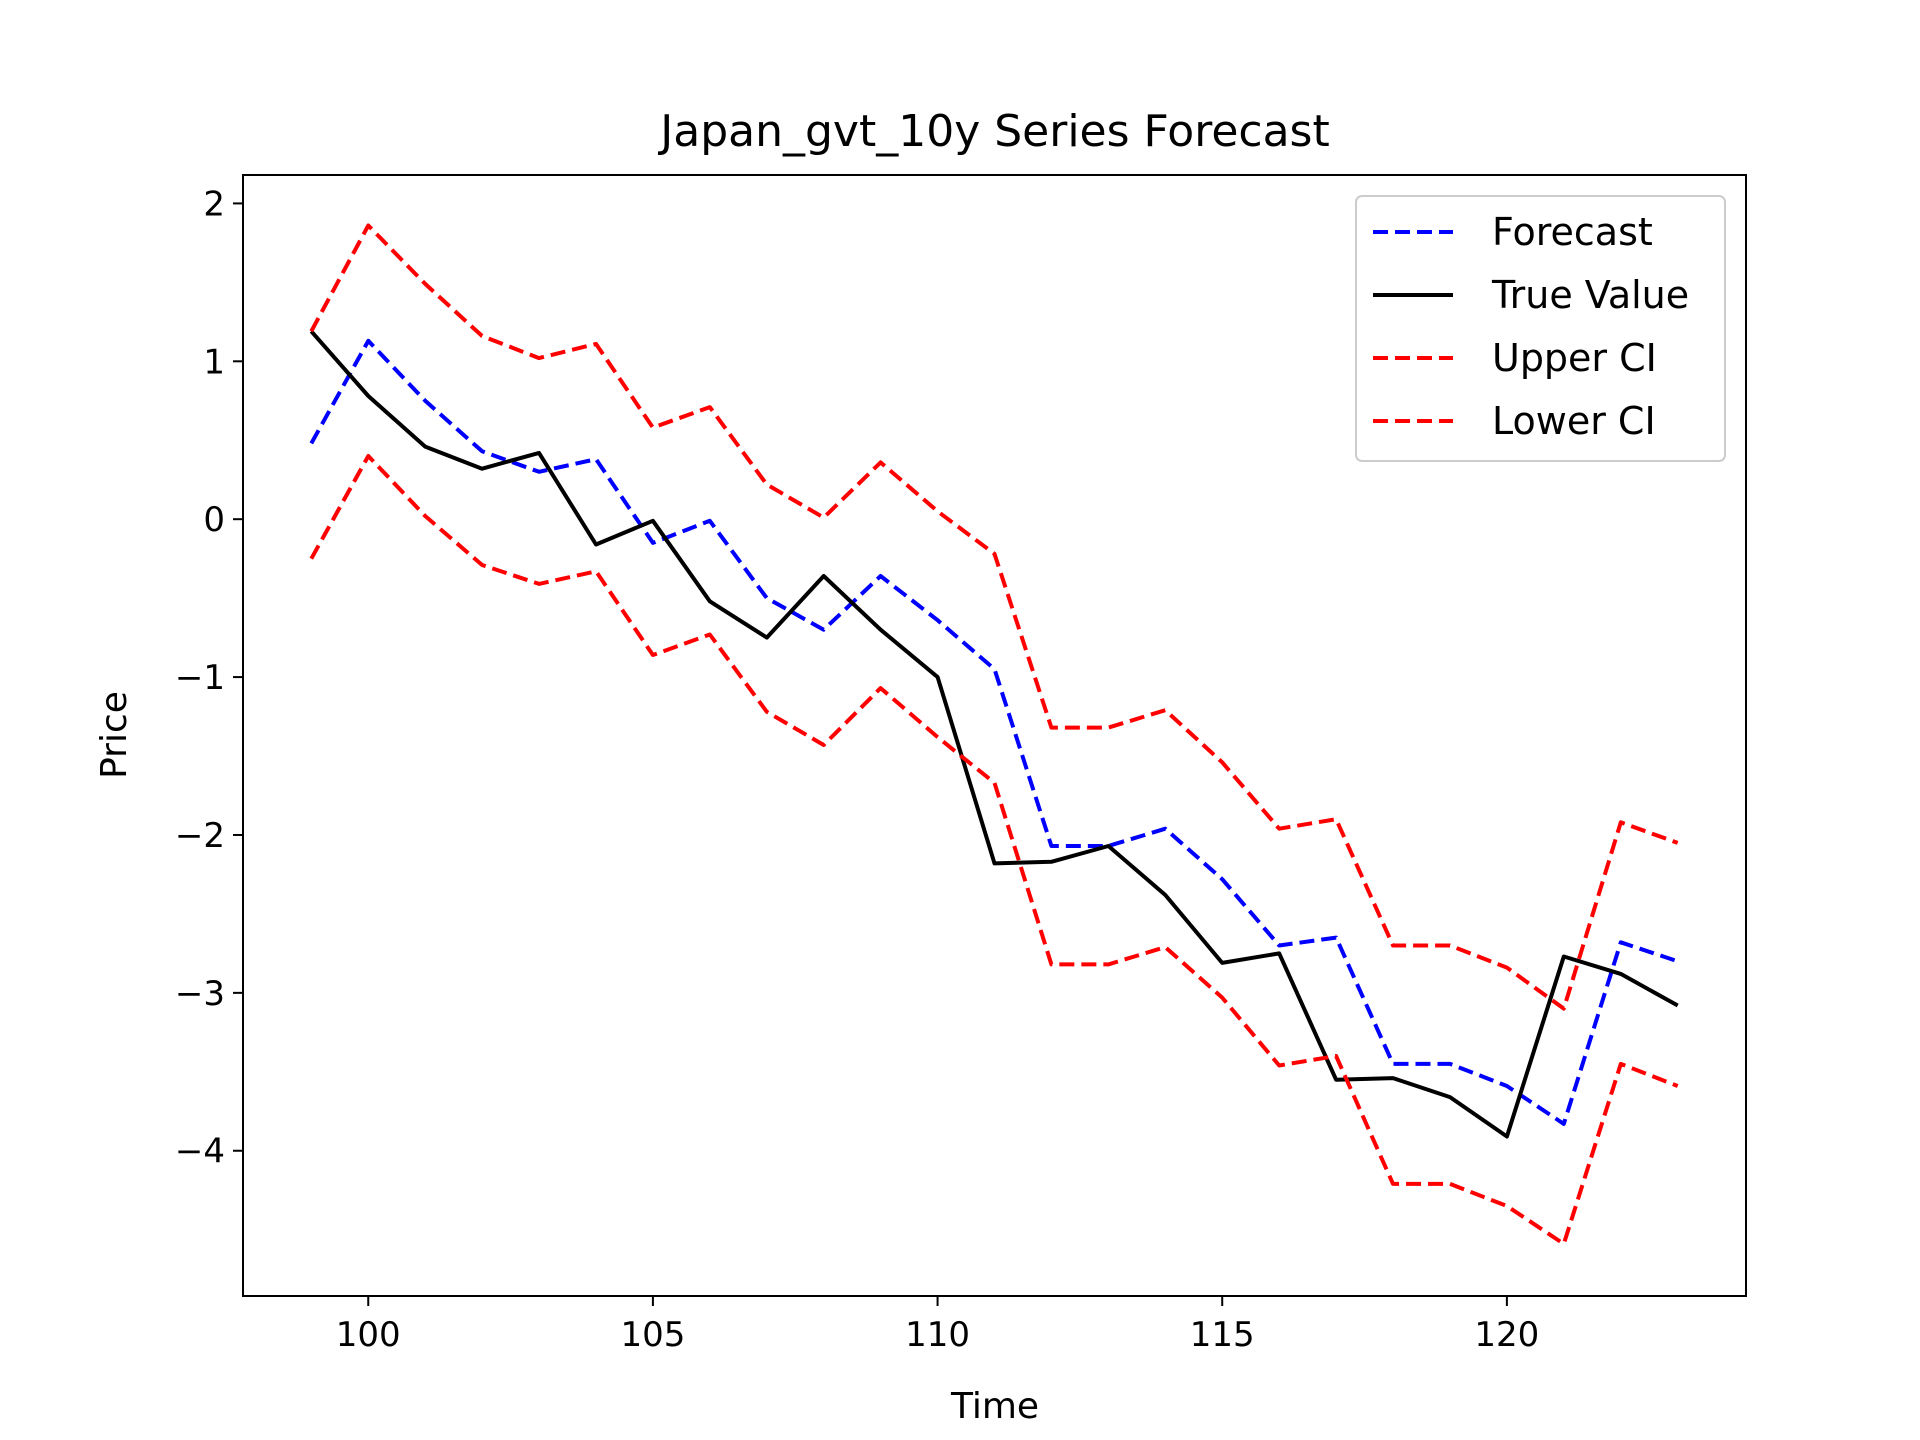 The height and width of the screenshot is (1440, 1920). I want to click on x-tick-label: 110, so click(937, 1335).